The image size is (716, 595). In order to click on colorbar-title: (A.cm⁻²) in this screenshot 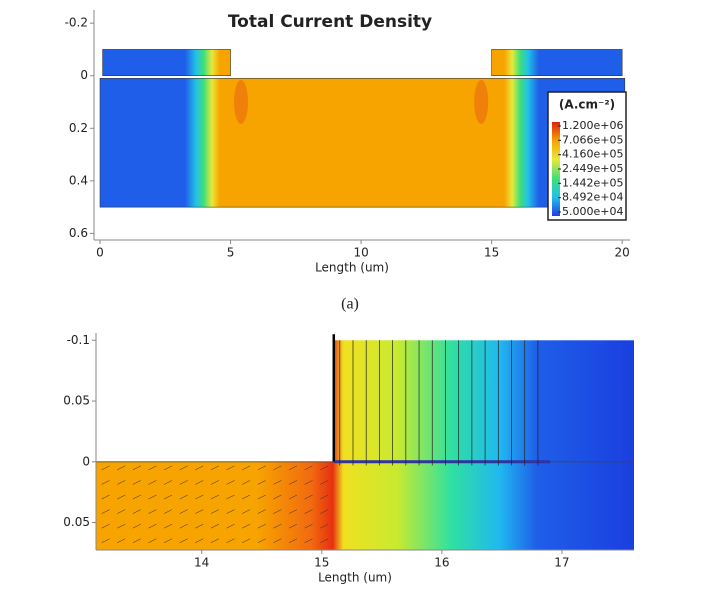, I will do `click(587, 105)`.